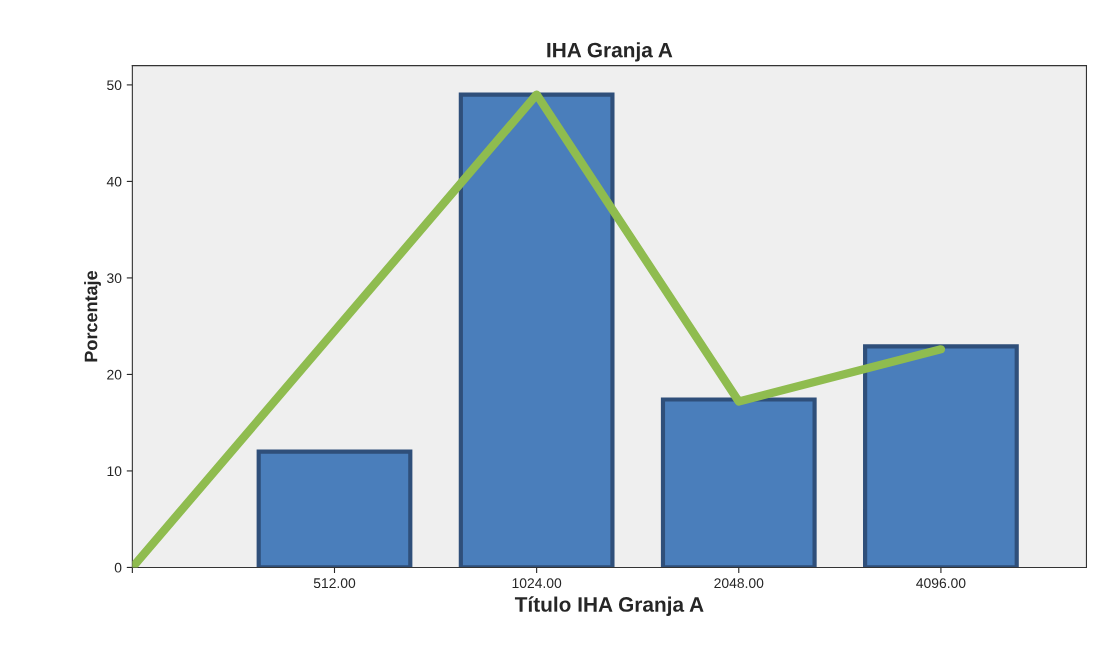 Image resolution: width=1103 pixels, height=656 pixels. Describe the element at coordinates (114, 471) in the screenshot. I see `y-tick-label: 10` at that location.